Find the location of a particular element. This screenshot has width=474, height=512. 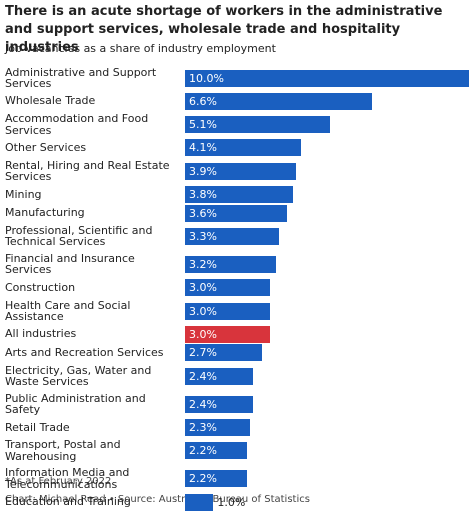

value-label: 4.1% is located at coordinates (203, 148).